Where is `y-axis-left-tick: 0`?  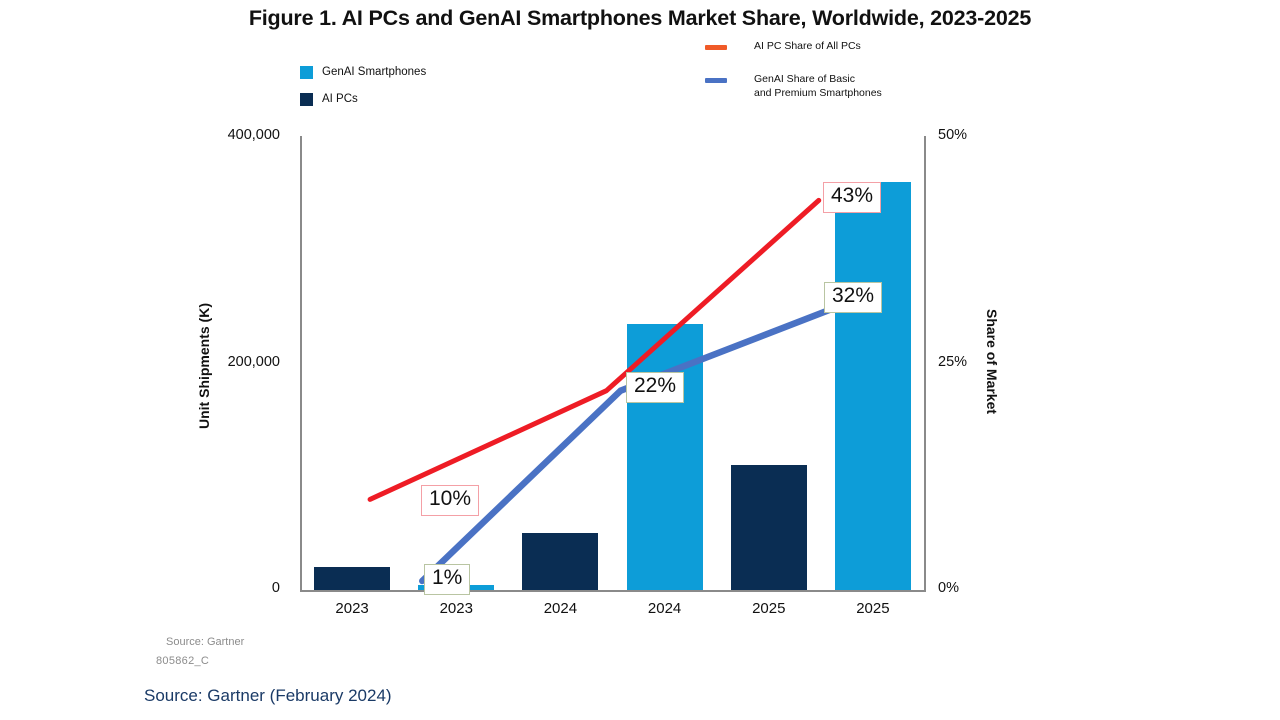
y-axis-left-tick: 0 is located at coordinates (275, 588).